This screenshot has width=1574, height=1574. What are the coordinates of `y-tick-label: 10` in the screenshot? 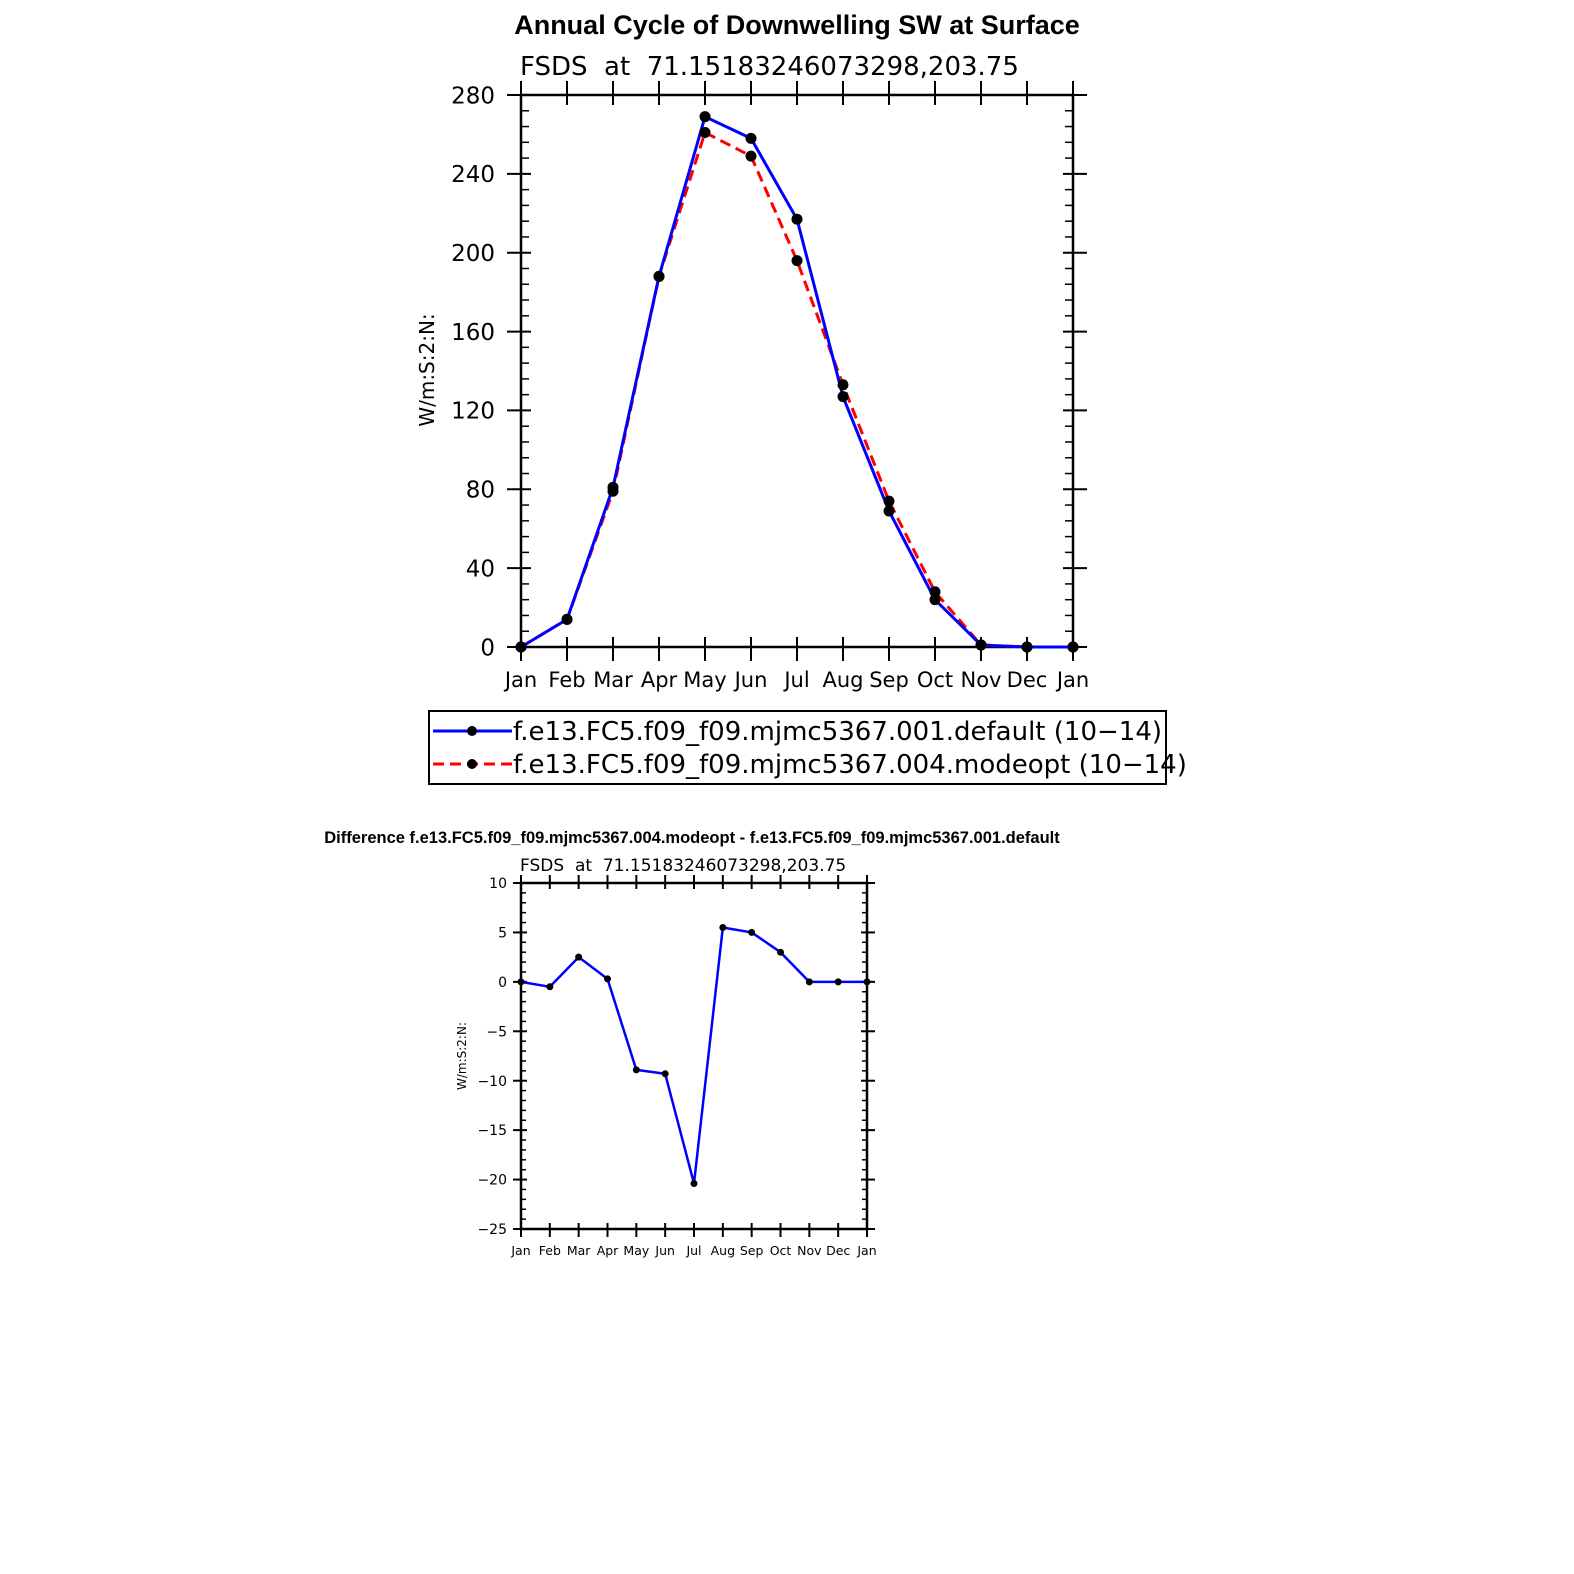 It's located at (498, 884).